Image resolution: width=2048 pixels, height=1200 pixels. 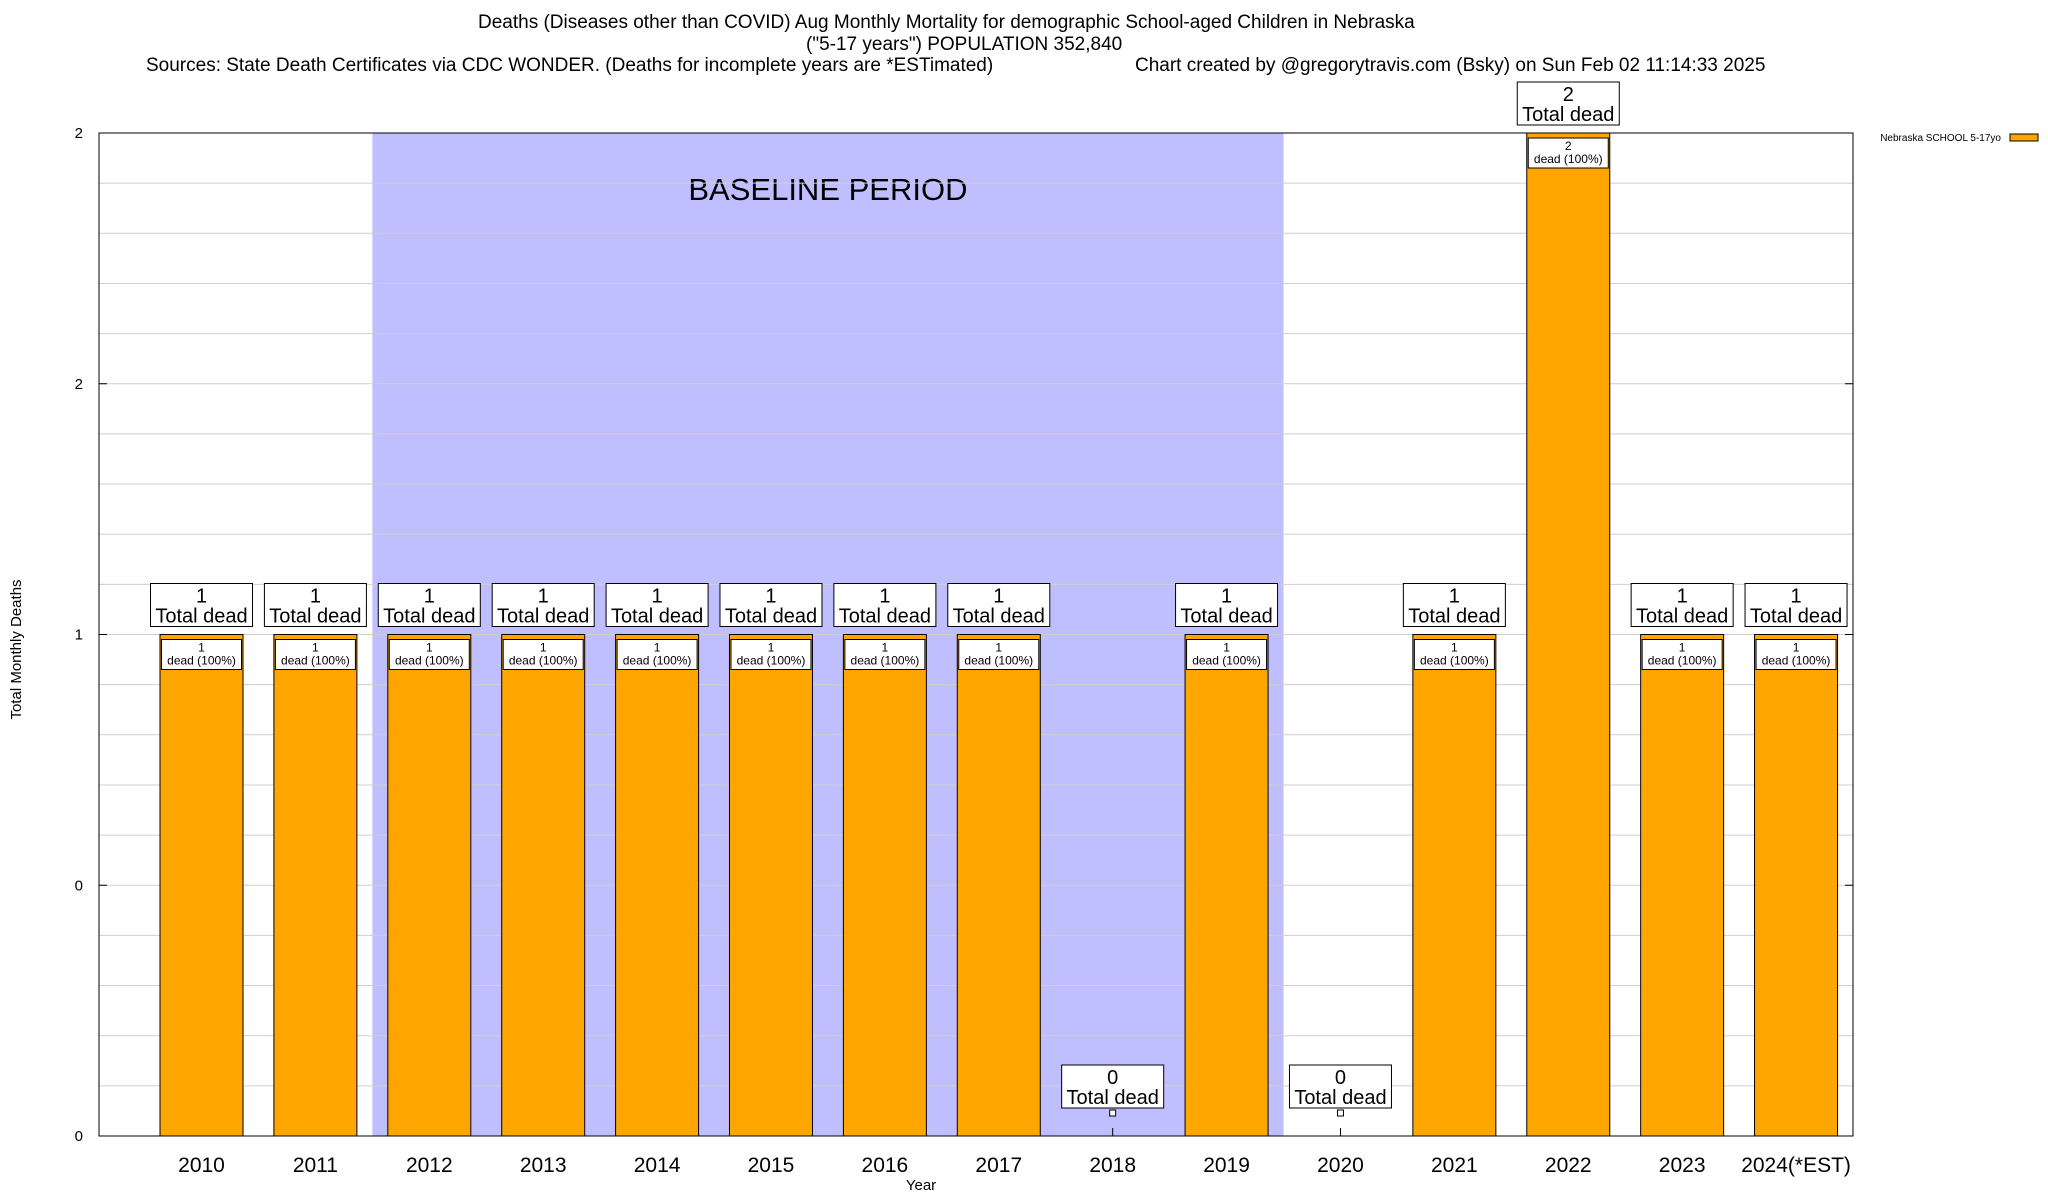 What do you see at coordinates (771, 1165) in the screenshot?
I see `x-tick-label: 2015` at bounding box center [771, 1165].